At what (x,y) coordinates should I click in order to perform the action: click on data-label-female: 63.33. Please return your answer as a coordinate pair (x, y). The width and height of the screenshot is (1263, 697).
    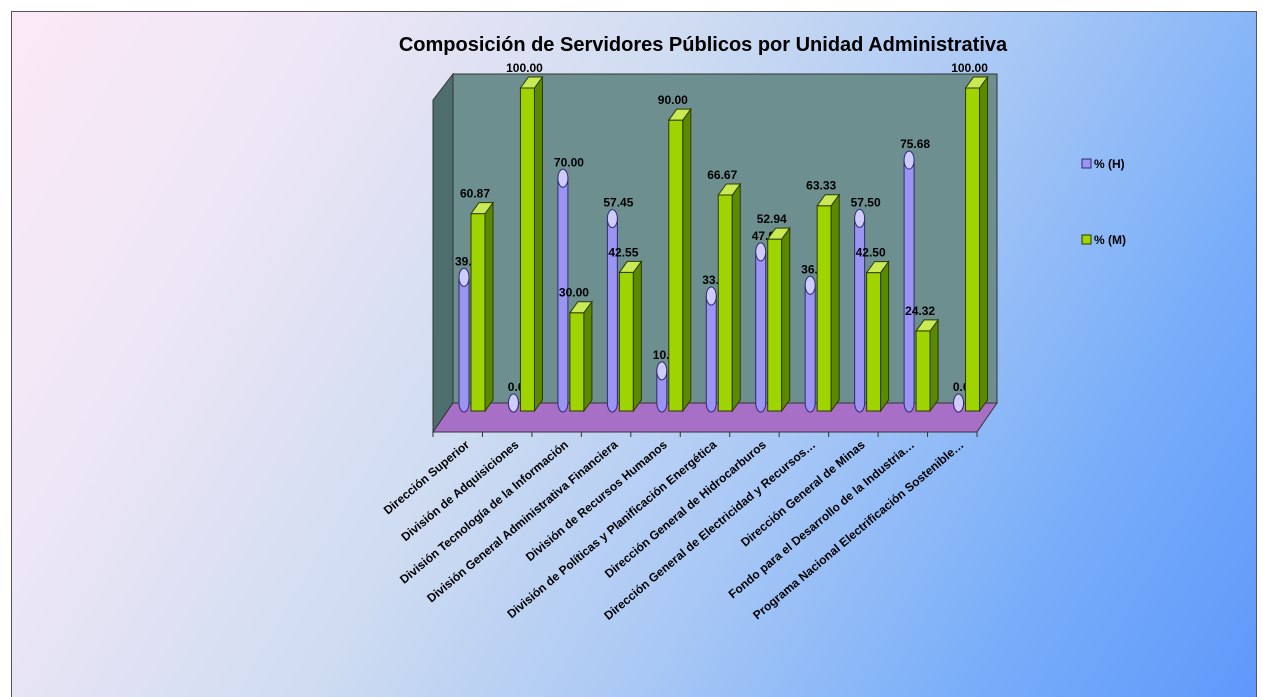
    Looking at the image, I should click on (821, 186).